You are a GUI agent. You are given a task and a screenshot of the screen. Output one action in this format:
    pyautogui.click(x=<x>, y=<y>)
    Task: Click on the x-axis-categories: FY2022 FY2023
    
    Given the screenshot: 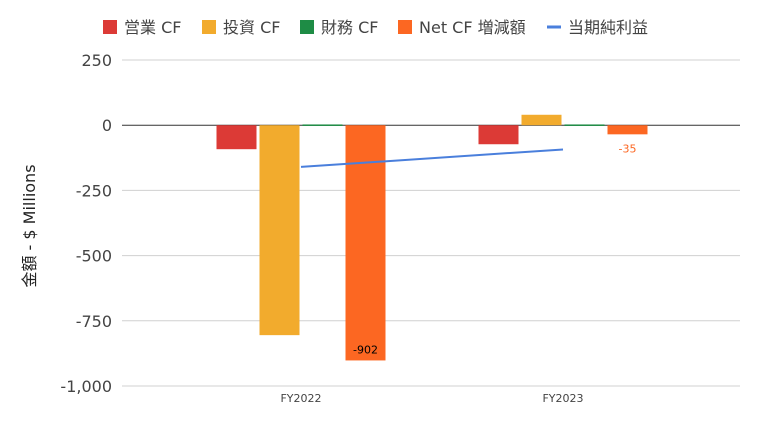 What is the action you would take?
    pyautogui.click(x=431, y=398)
    